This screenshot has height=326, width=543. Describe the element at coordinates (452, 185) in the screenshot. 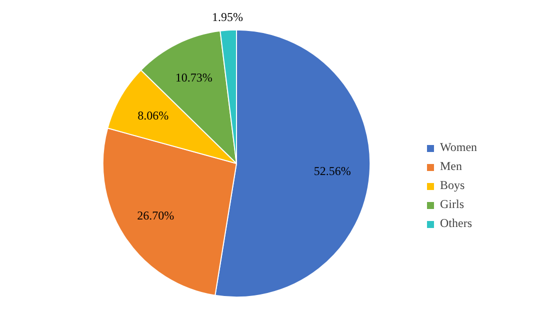

I see `legend-label: Boys` at that location.